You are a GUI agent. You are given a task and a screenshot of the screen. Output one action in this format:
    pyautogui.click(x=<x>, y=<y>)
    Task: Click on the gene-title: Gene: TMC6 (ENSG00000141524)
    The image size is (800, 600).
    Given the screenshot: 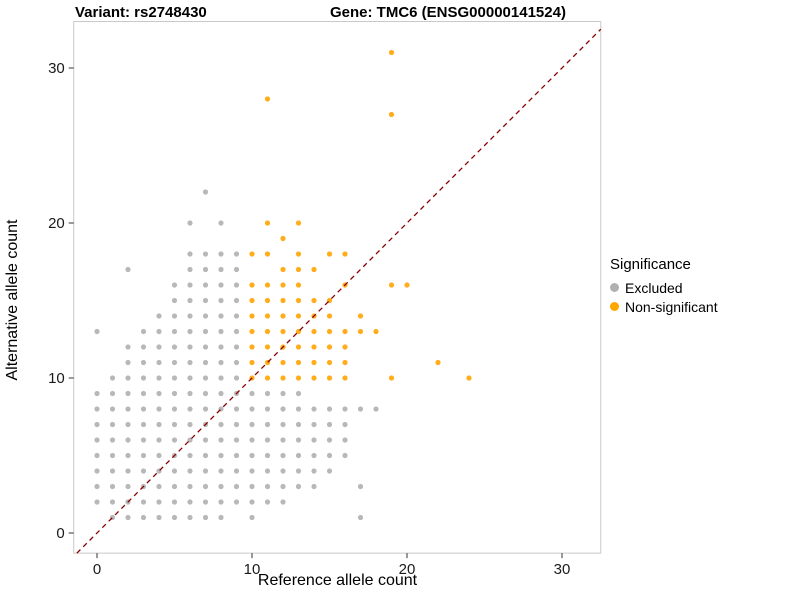 What is the action you would take?
    pyautogui.click(x=448, y=12)
    